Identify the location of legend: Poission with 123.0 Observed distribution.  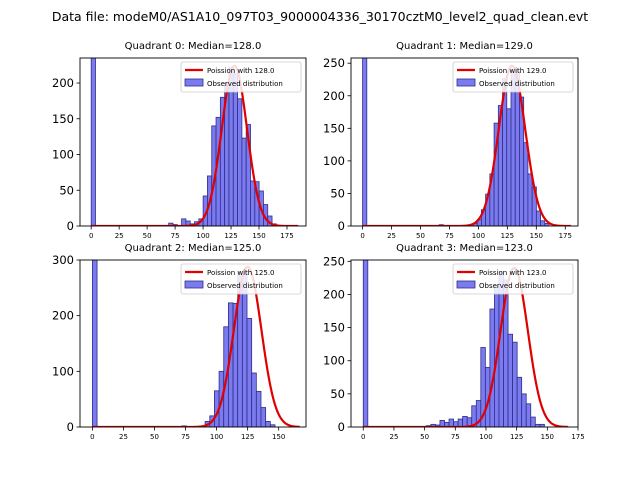
(513, 279).